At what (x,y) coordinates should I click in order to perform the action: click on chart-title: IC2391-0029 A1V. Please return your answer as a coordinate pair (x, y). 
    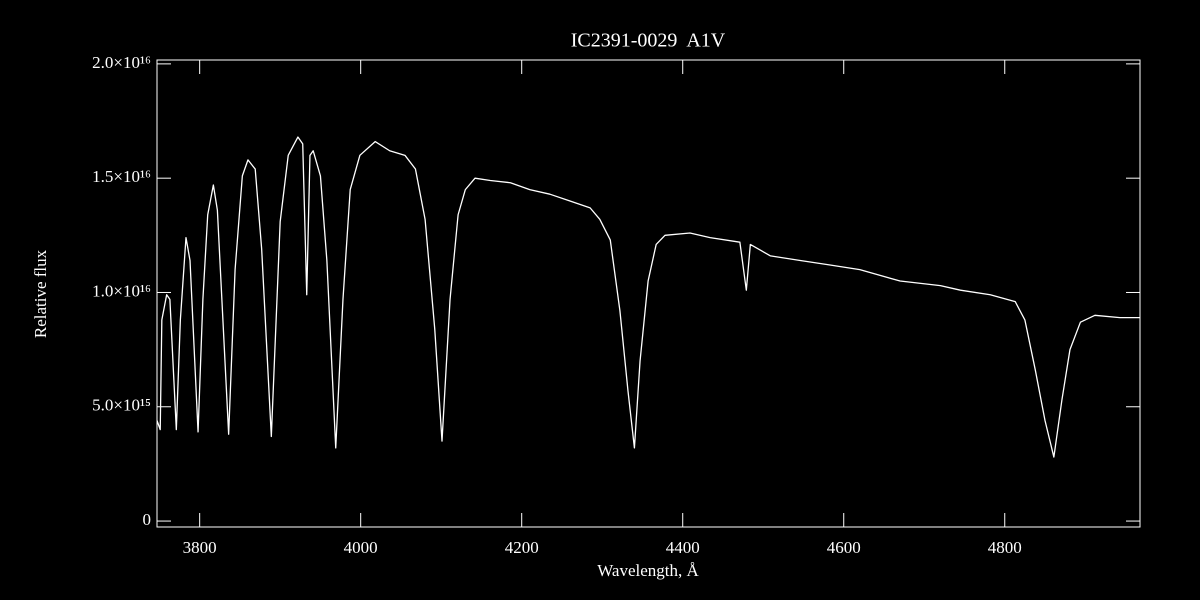
    Looking at the image, I should click on (648, 41).